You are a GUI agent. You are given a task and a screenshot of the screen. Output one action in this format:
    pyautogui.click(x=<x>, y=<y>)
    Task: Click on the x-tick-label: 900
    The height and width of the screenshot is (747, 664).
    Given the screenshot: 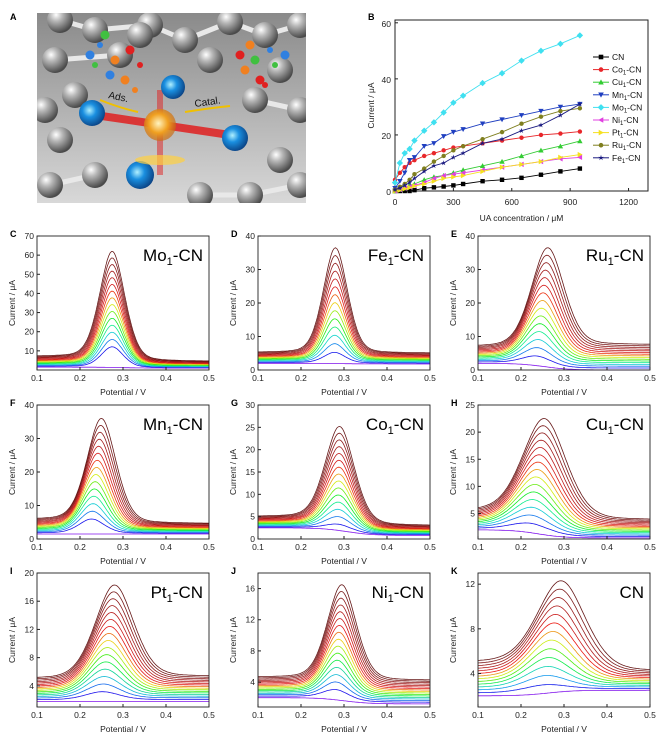 What is the action you would take?
    pyautogui.click(x=570, y=202)
    